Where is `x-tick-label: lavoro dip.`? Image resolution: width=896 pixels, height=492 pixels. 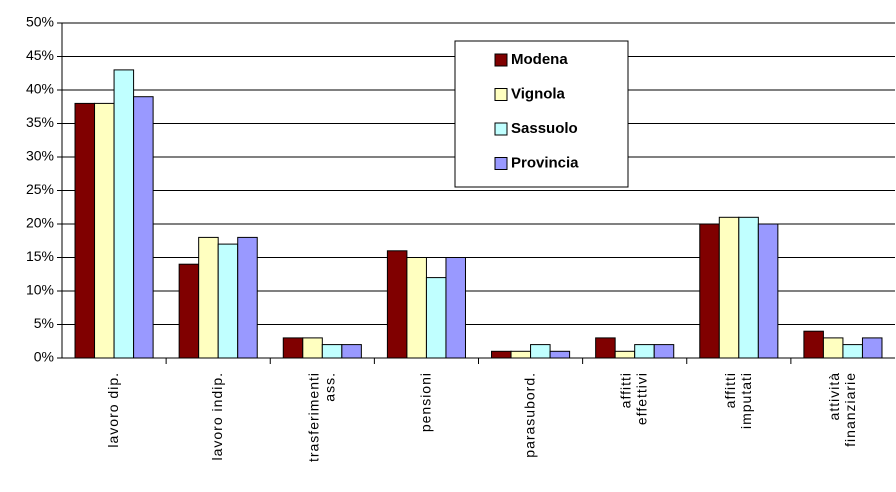
x-tick-label: lavoro dip. is located at coordinates (113, 410).